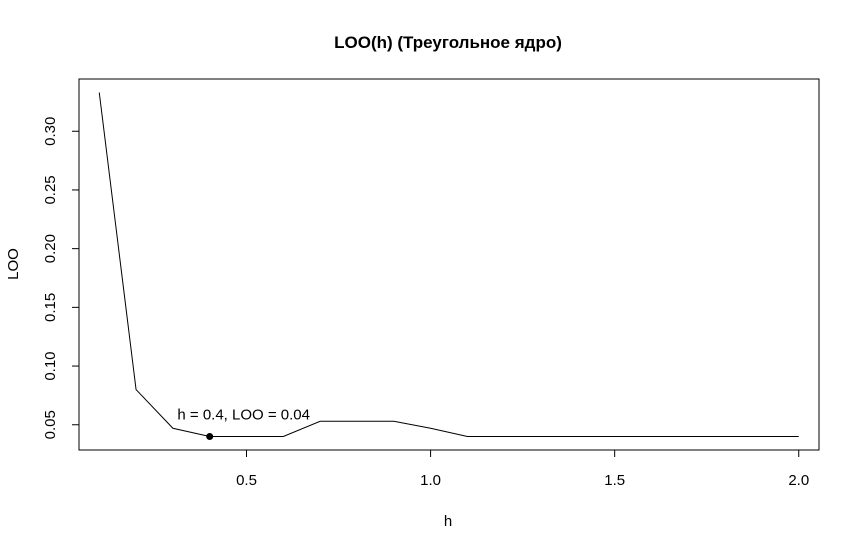  What do you see at coordinates (61, 278) in the screenshot?
I see `y-axis: 0.05 0.10 0.15 0.20 0.25 0.30` at bounding box center [61, 278].